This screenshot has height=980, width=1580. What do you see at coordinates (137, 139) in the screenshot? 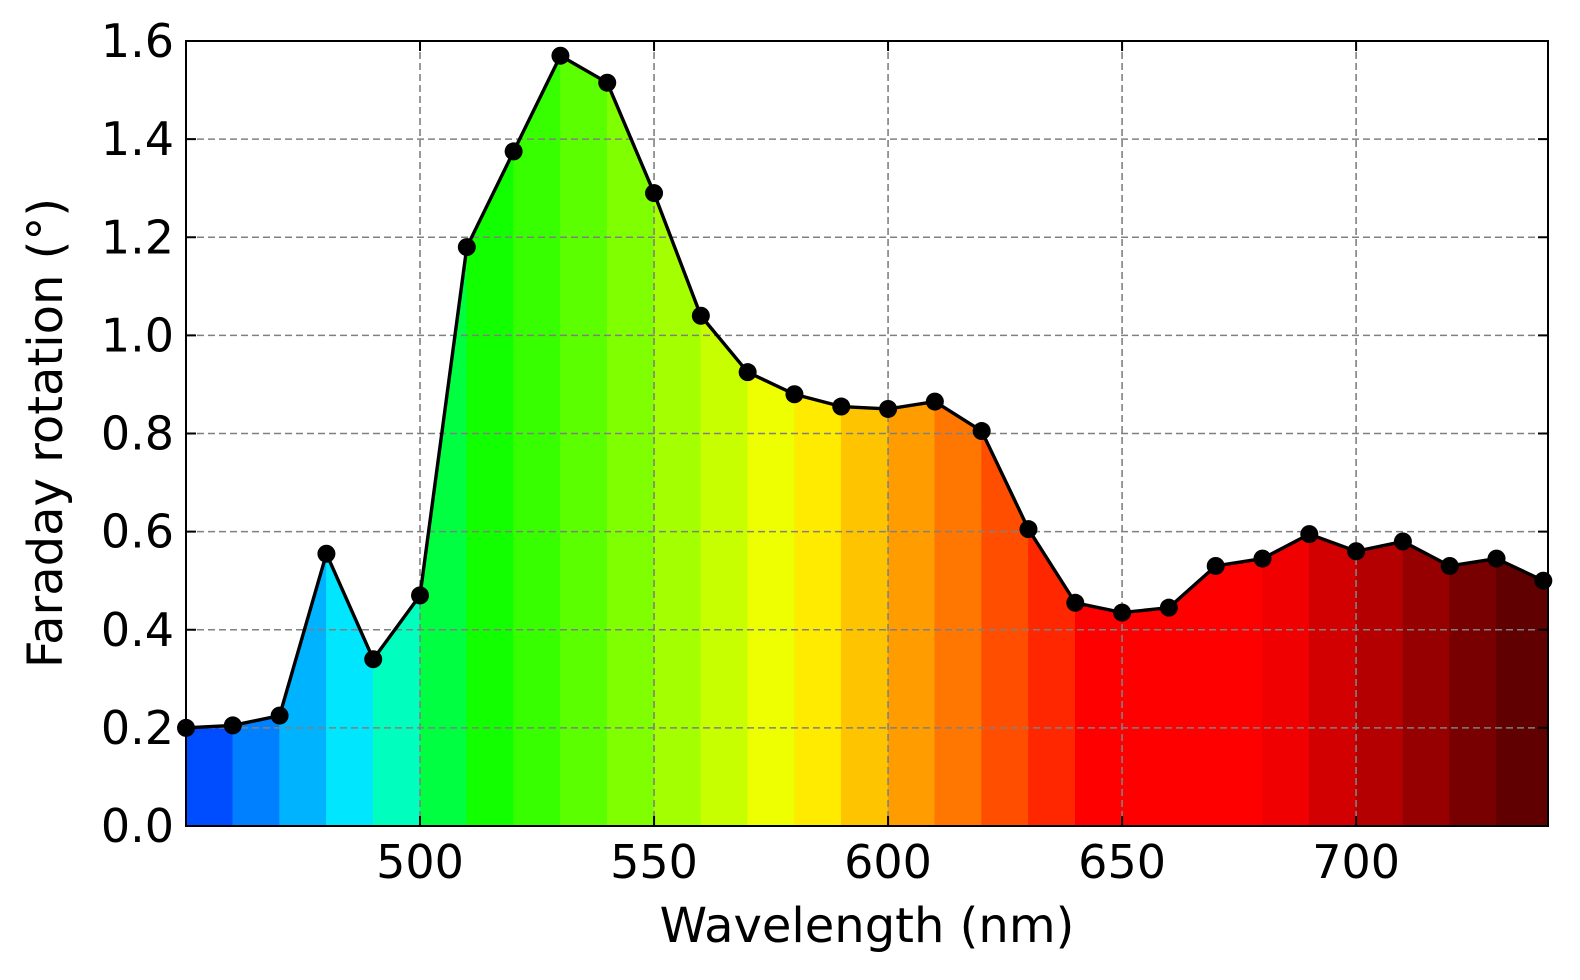
I see `y-tick-label: 1.4` at bounding box center [137, 139].